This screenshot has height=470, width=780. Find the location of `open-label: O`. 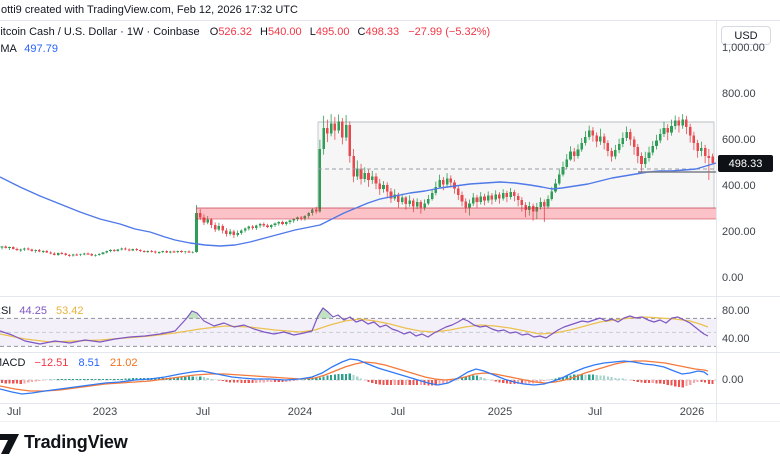

open-label: O is located at coordinates (214, 32).